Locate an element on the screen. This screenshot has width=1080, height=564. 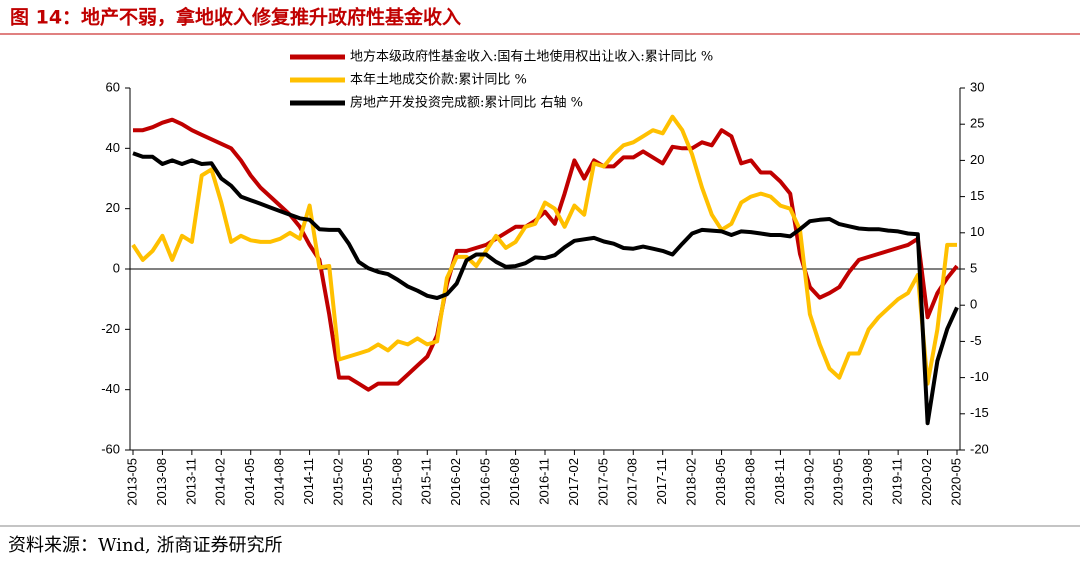
y2-tick-label: 0 is located at coordinates (973, 304).